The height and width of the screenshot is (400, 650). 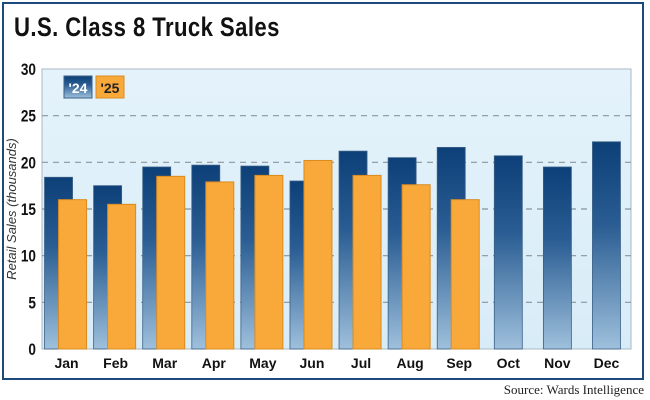 I want to click on x-tick-label: Oct, so click(x=509, y=363).